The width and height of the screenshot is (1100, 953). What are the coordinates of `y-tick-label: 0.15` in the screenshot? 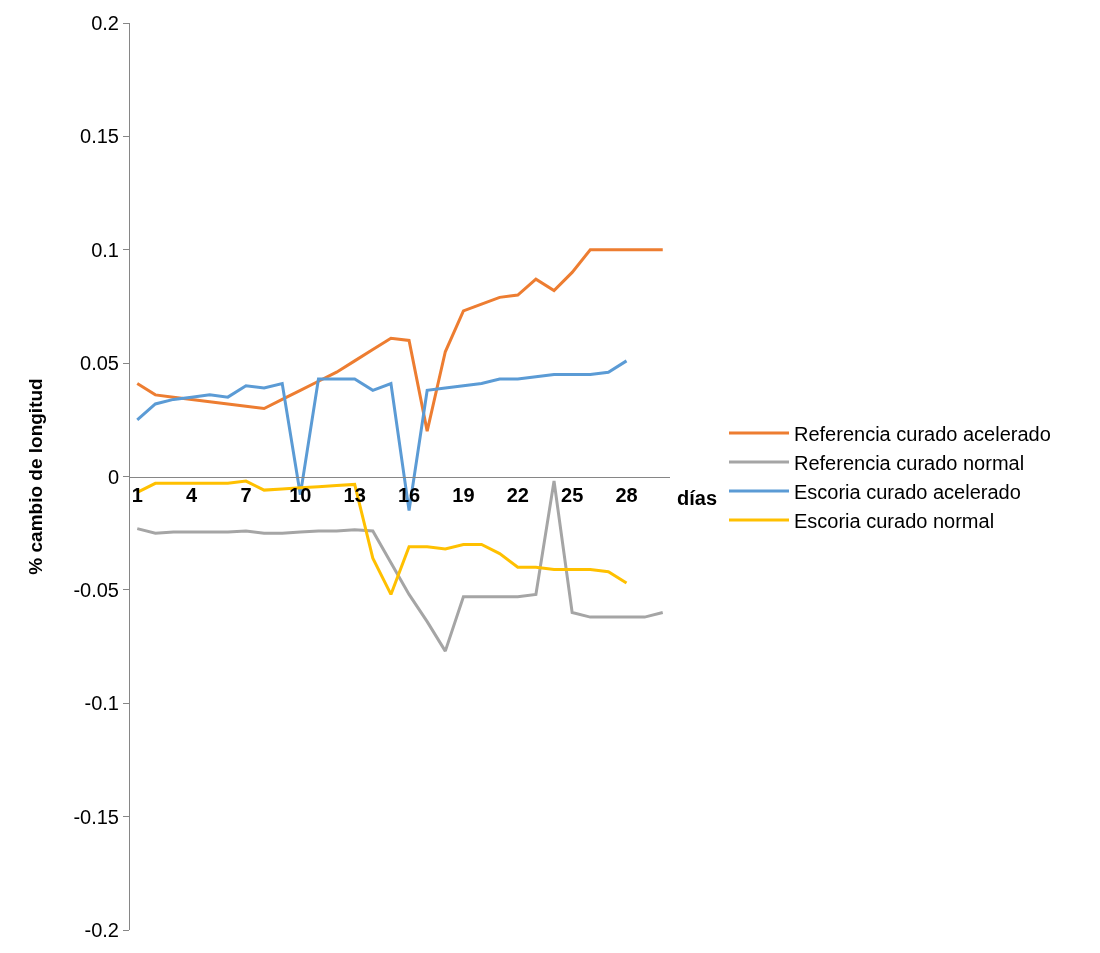 It's located at (99, 136).